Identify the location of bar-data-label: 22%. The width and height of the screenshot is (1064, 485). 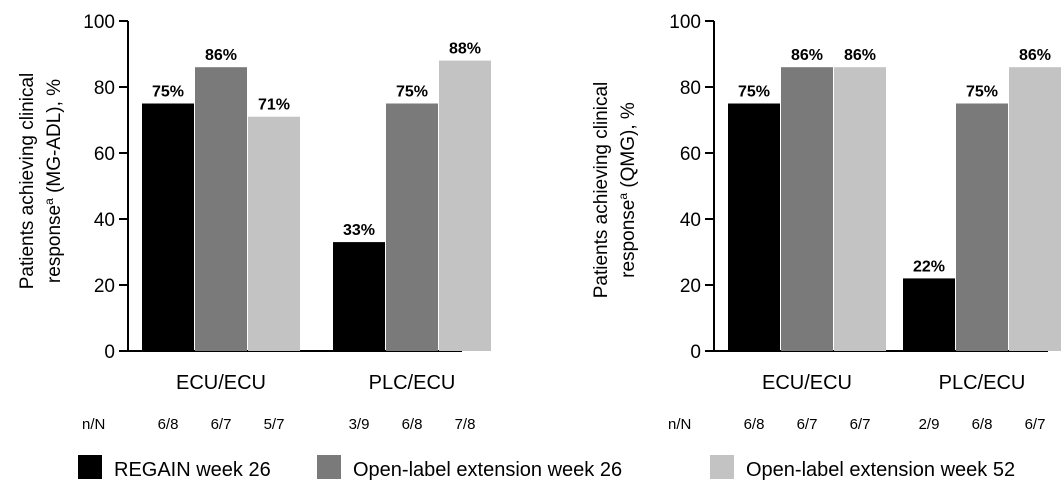
(929, 266).